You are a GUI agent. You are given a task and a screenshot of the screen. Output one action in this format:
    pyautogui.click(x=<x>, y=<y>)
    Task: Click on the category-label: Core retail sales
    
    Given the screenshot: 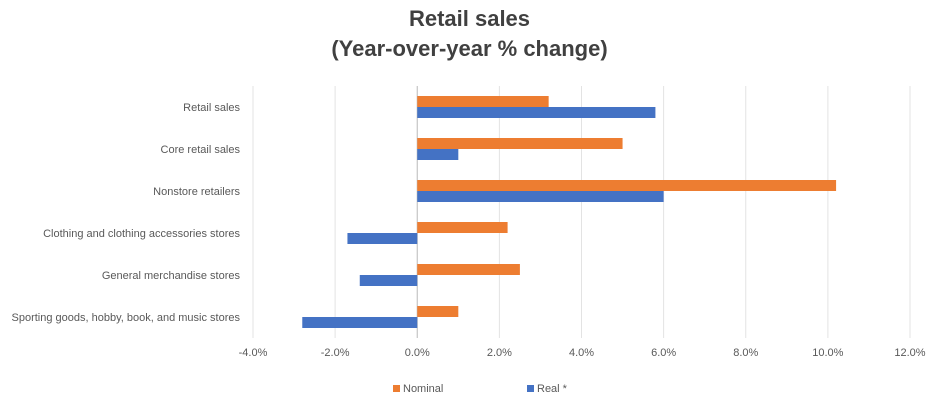 What is the action you would take?
    pyautogui.click(x=201, y=150)
    